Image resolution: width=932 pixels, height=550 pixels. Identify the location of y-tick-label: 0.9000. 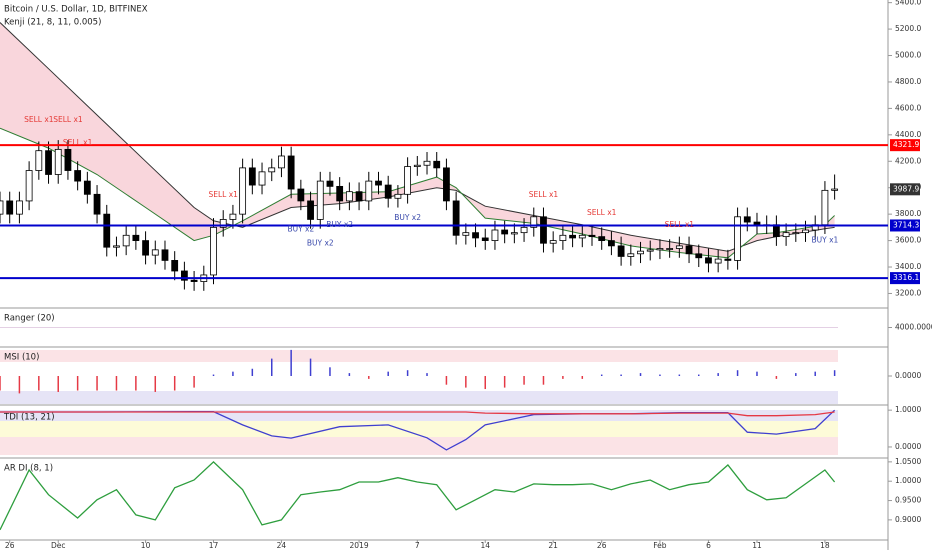
(908, 519).